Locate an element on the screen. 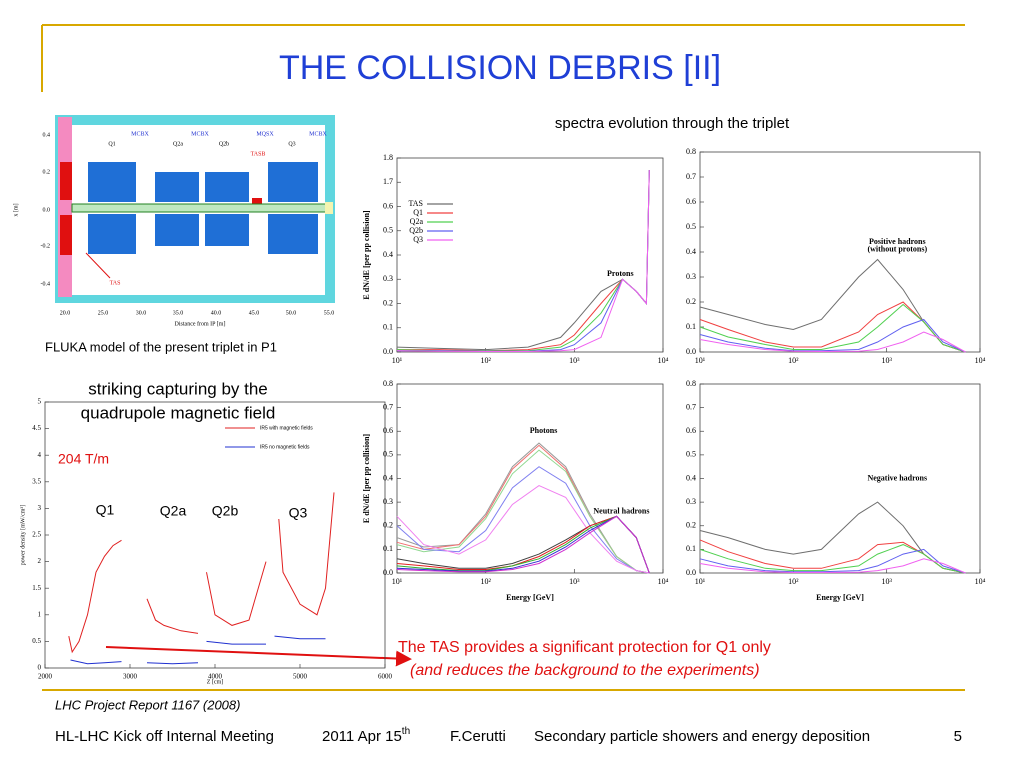  y-tick-label: 1.8 is located at coordinates (388, 157).